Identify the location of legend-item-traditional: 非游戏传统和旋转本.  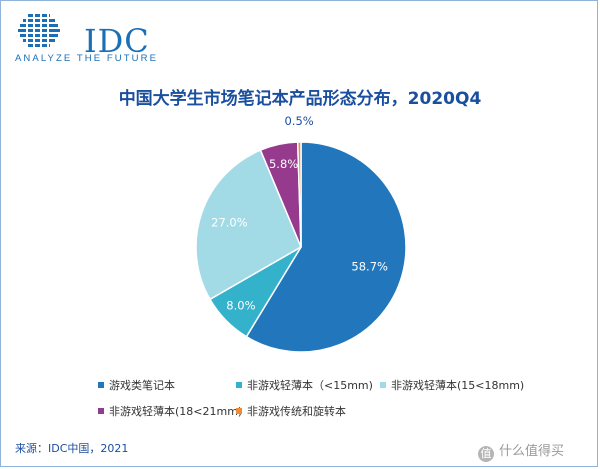
(291, 411).